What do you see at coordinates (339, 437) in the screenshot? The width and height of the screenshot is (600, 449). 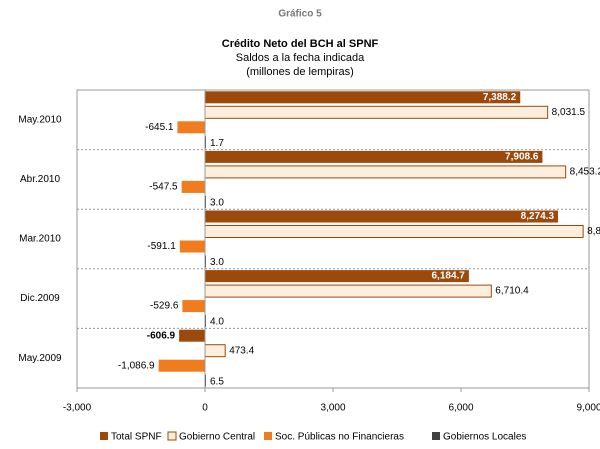 I see `legend-label: Soc. Públicas no Financieras` at bounding box center [339, 437].